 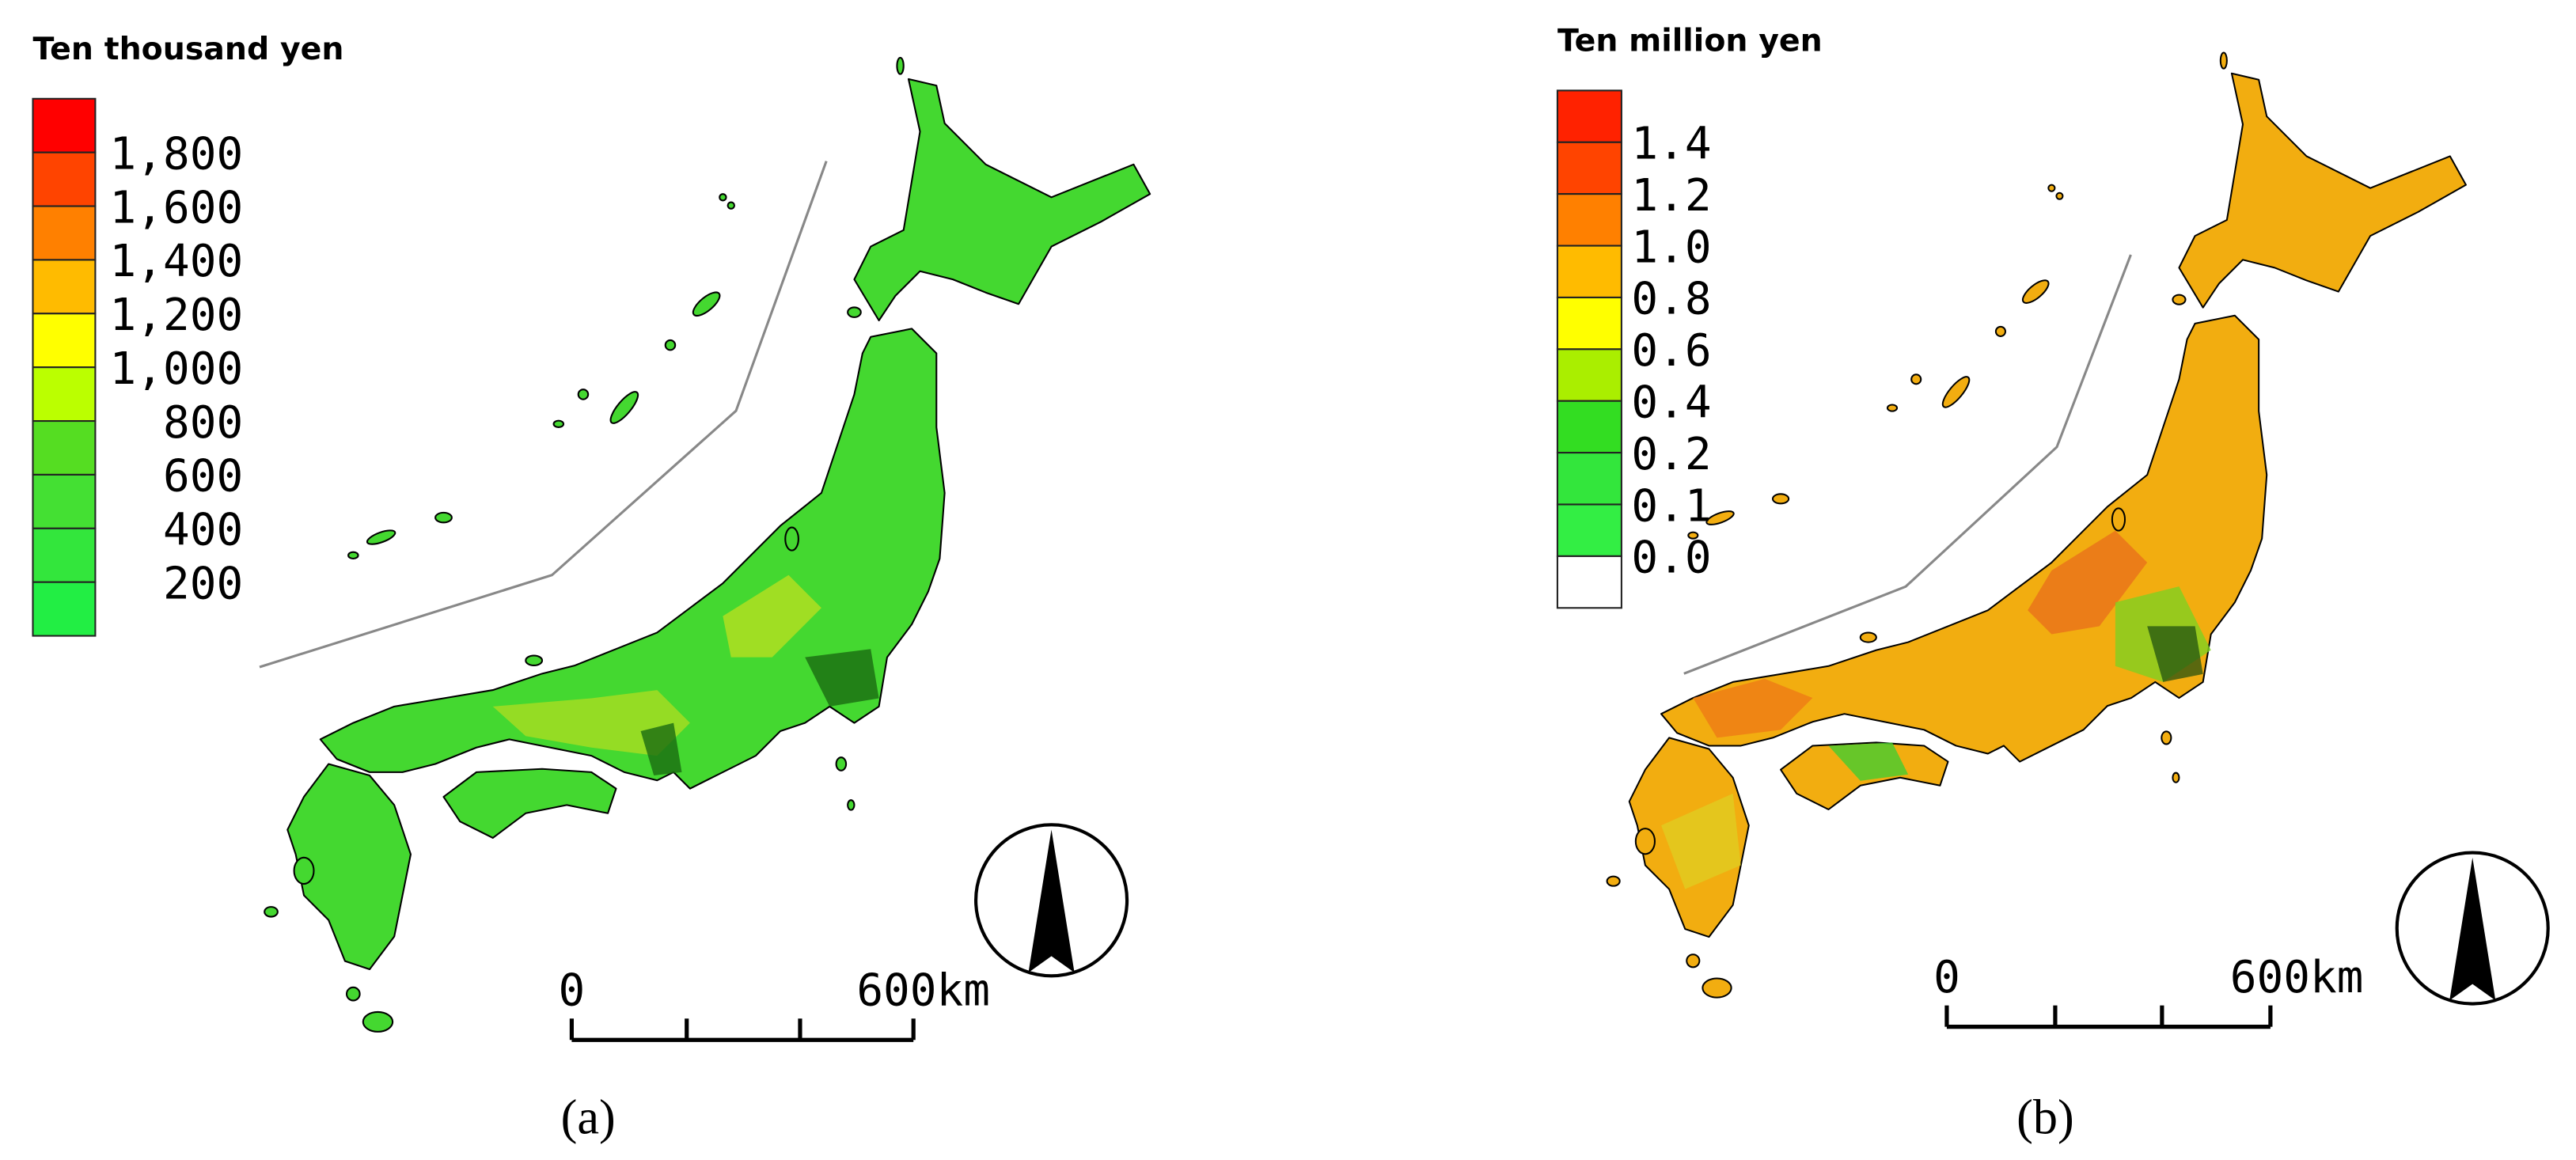 What do you see at coordinates (1671, 144) in the screenshot?
I see `legend-label: 1.4` at bounding box center [1671, 144].